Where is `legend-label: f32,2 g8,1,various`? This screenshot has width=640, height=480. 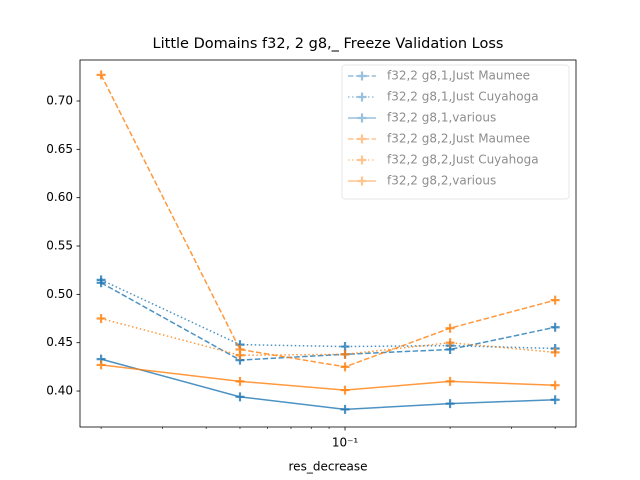
legend-label: f32,2 g8,1,various is located at coordinates (441, 118).